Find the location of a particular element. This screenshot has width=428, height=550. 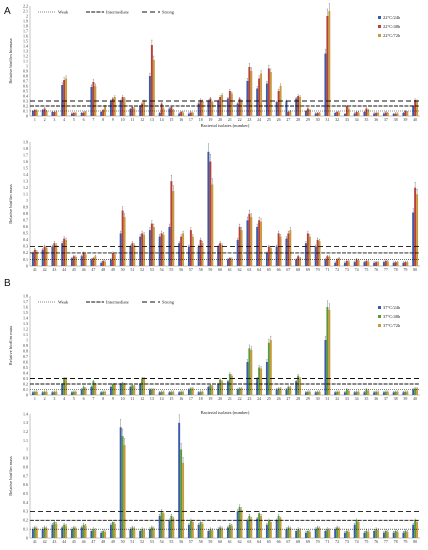

y-tick-label: 0.4 is located at coordinates (25, 502).